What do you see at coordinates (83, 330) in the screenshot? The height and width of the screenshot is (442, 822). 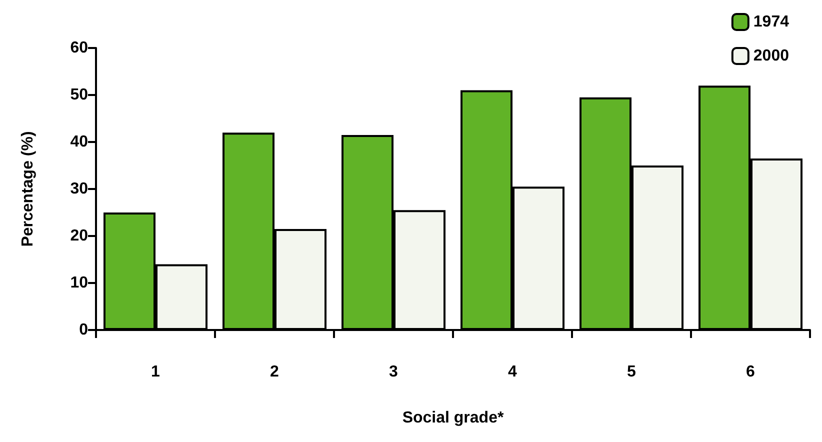 I see `y-tick-label: 0` at bounding box center [83, 330].